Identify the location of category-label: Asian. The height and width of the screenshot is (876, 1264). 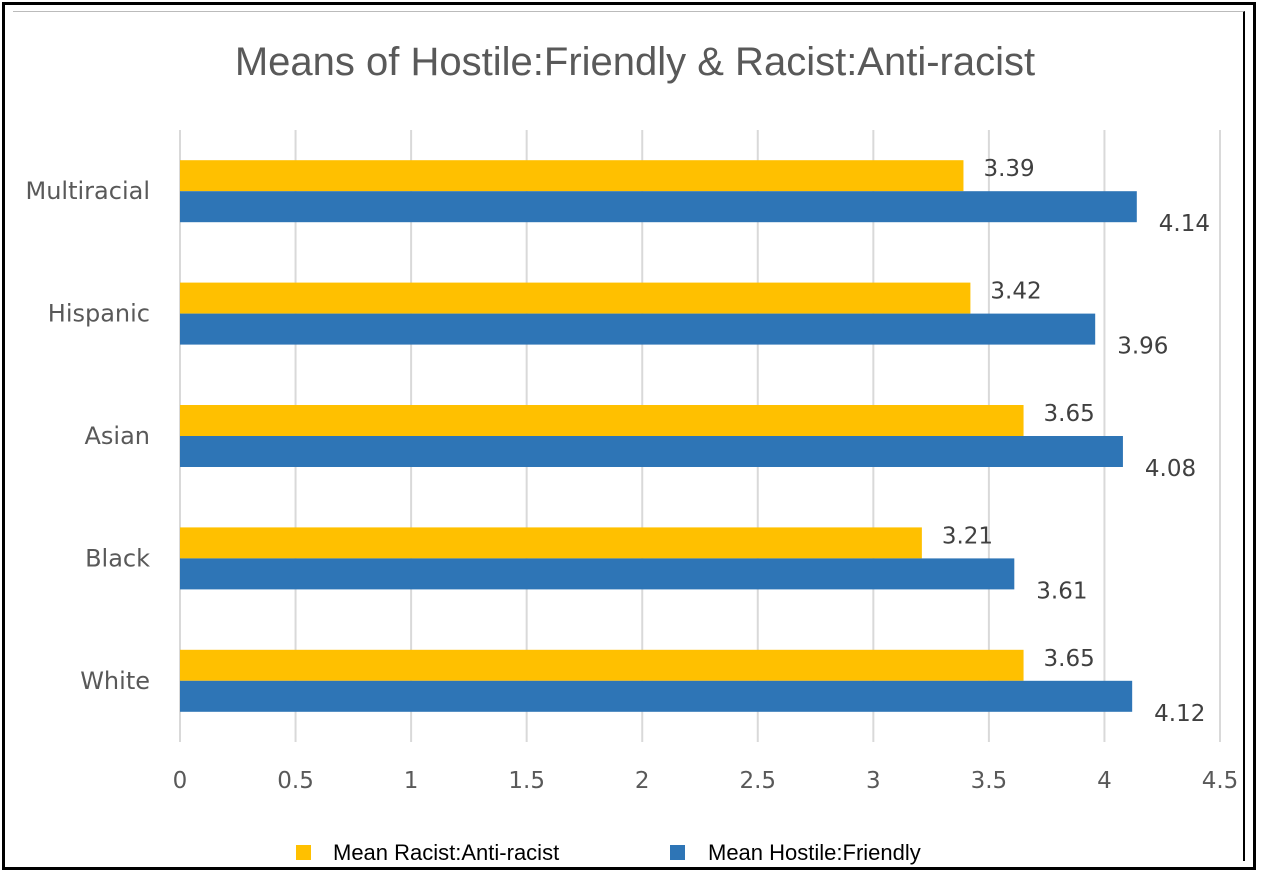
(117, 436).